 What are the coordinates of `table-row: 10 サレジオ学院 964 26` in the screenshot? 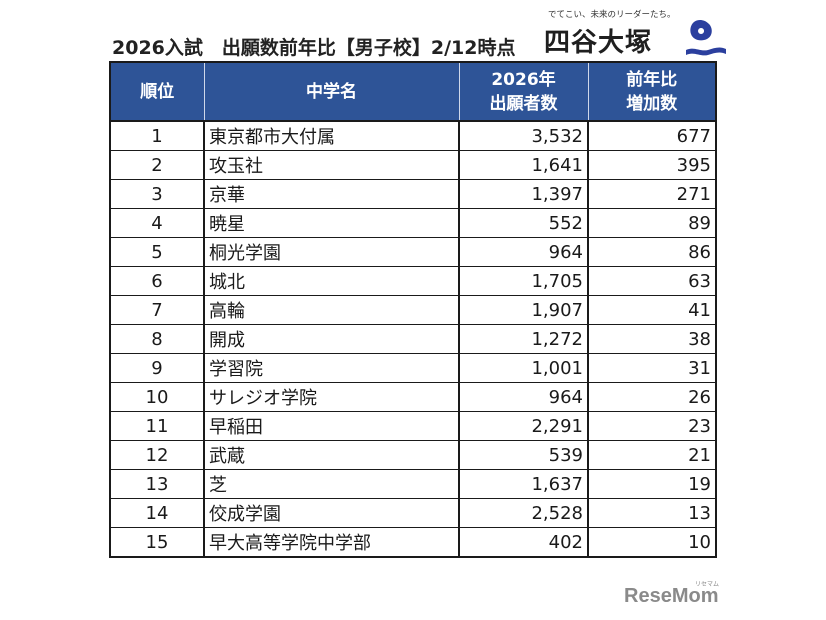 It's located at (413, 397).